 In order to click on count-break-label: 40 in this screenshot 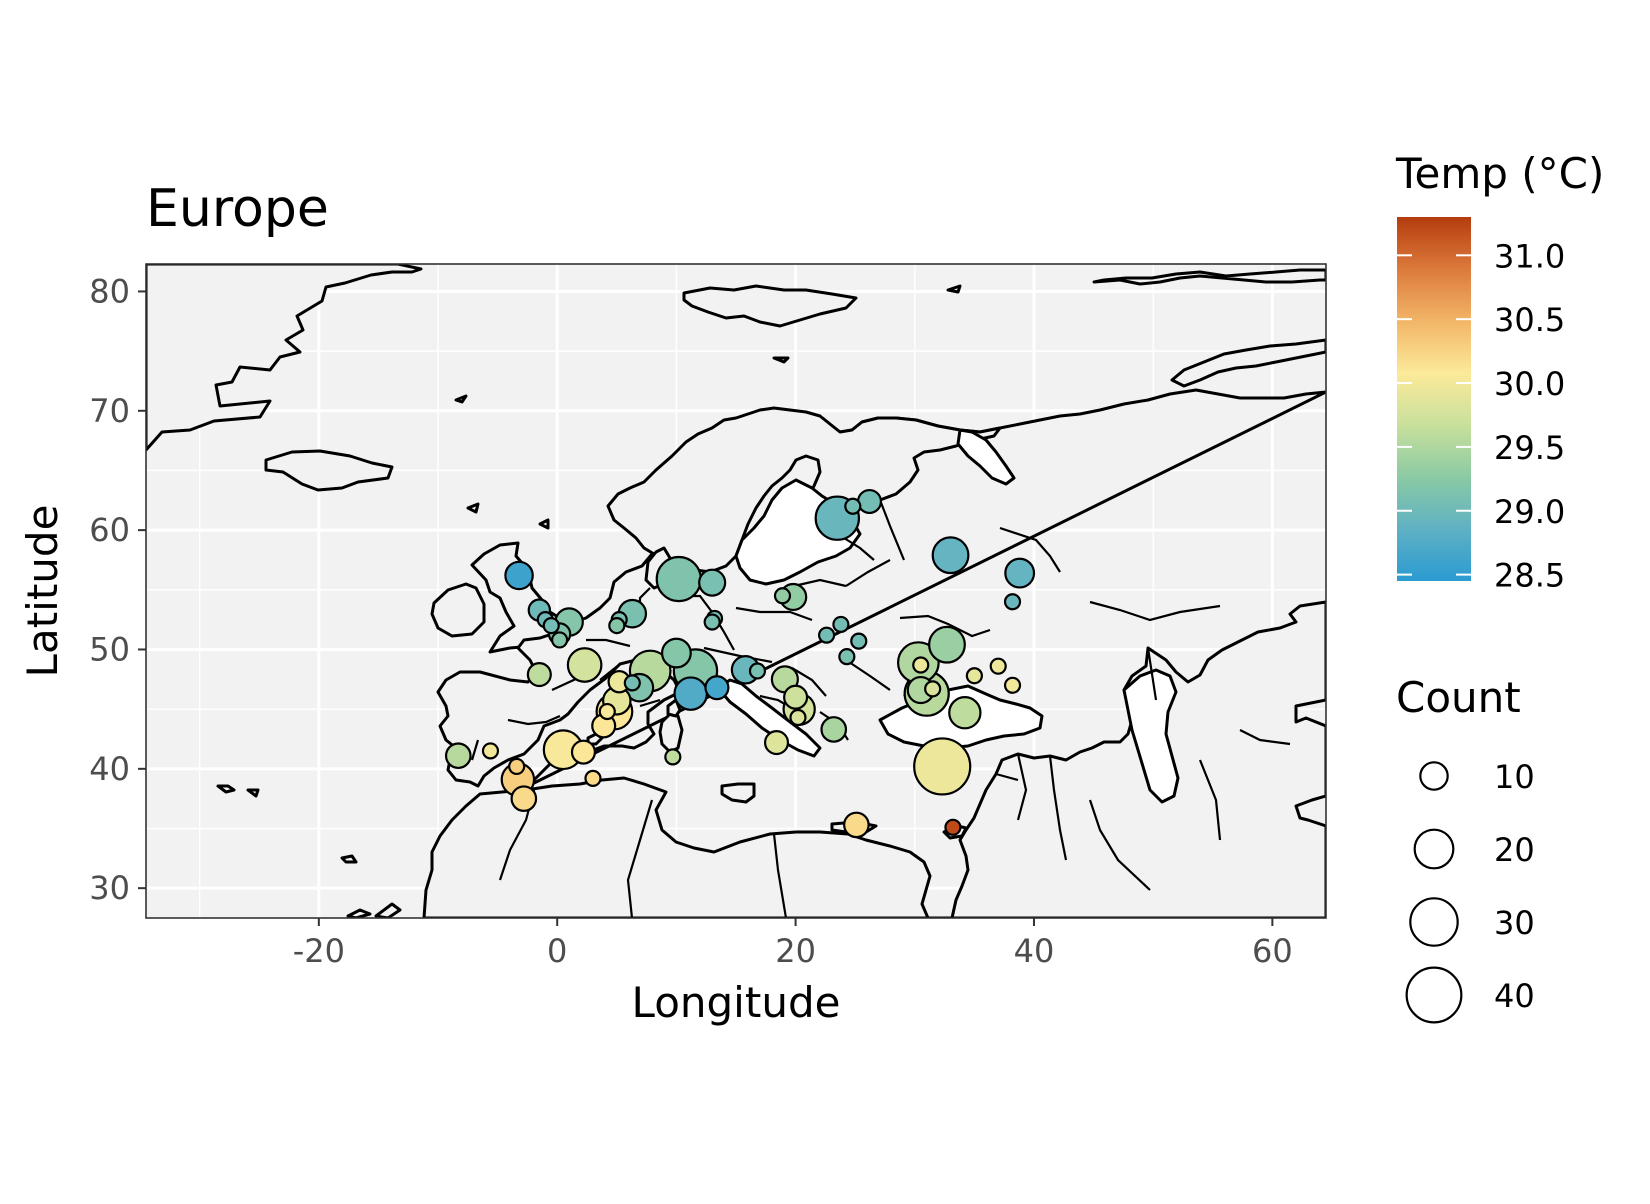, I will do `click(1514, 996)`.